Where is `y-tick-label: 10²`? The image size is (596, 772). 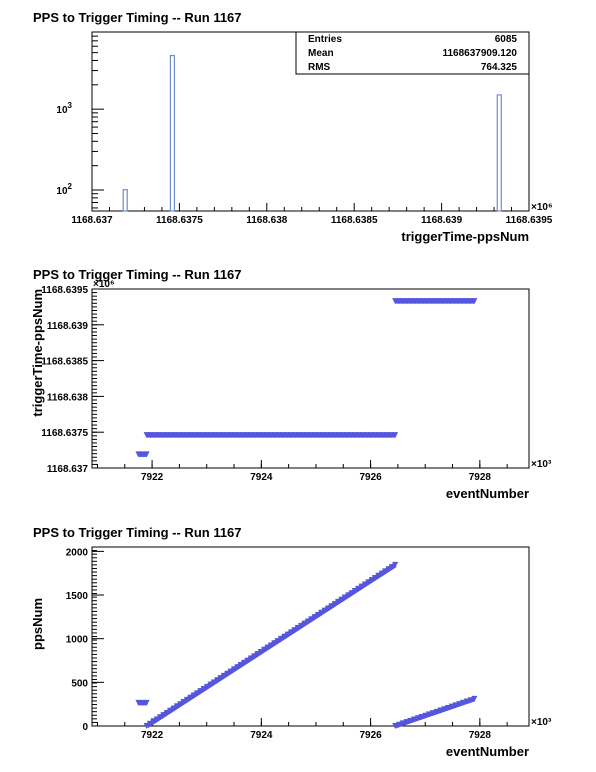
y-tick-label: 10² is located at coordinates (64, 189).